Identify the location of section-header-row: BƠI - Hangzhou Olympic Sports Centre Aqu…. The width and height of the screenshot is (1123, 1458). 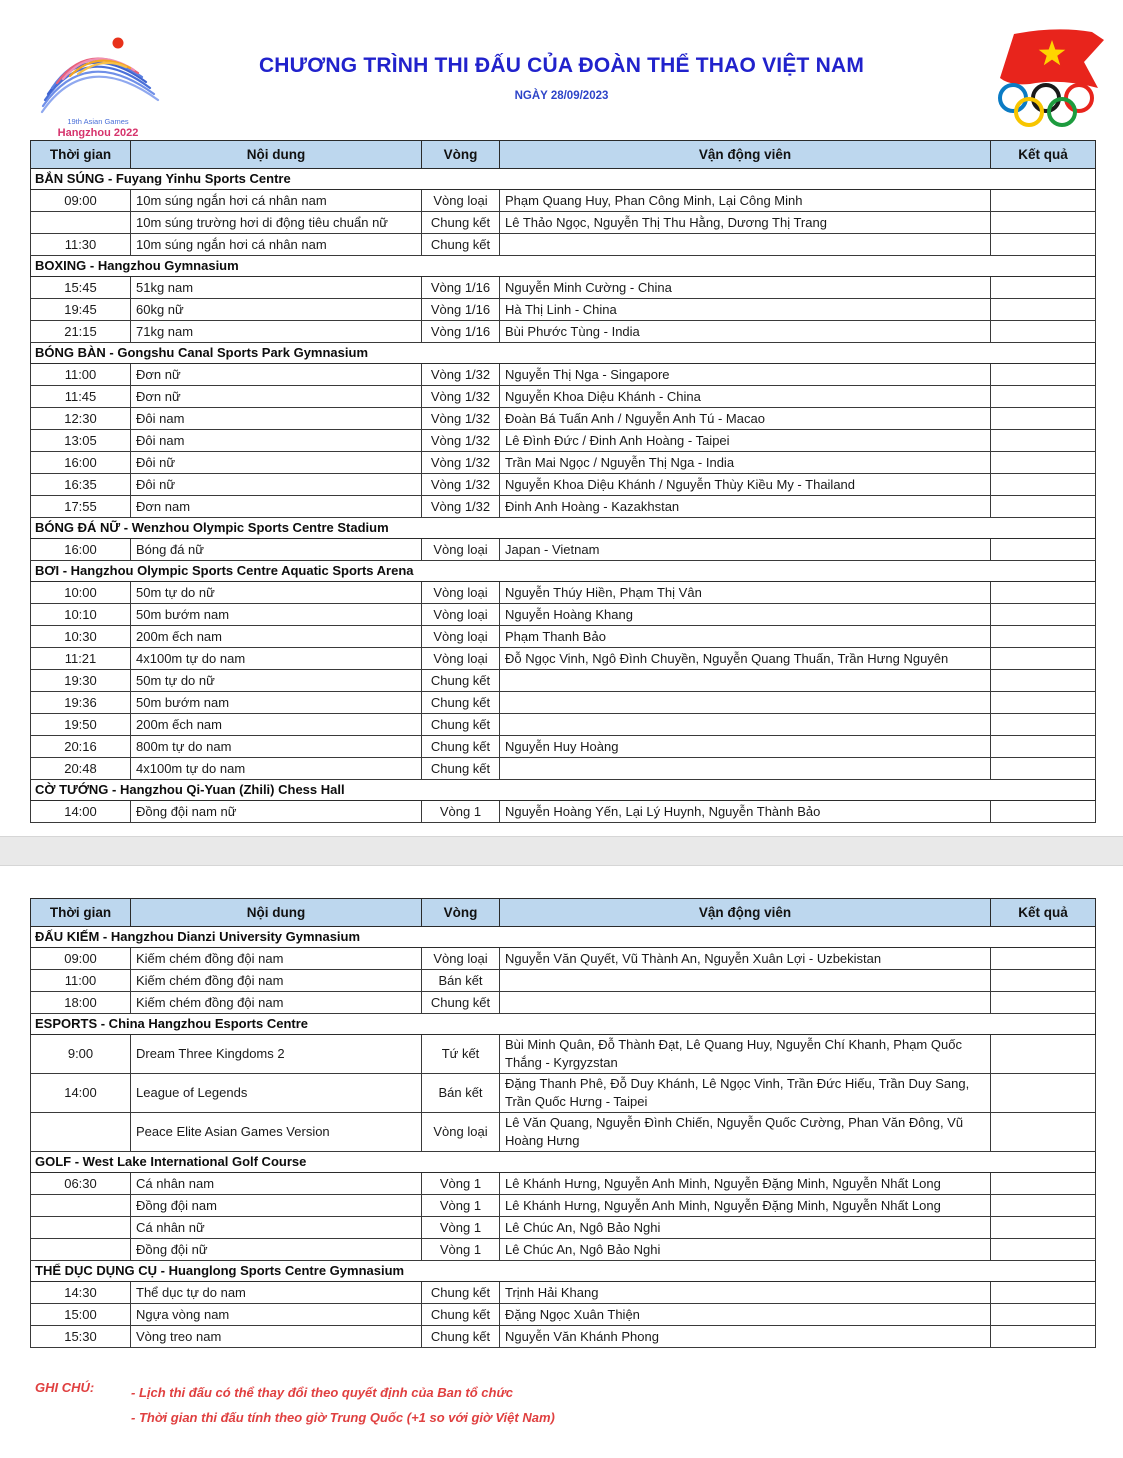
(563, 571).